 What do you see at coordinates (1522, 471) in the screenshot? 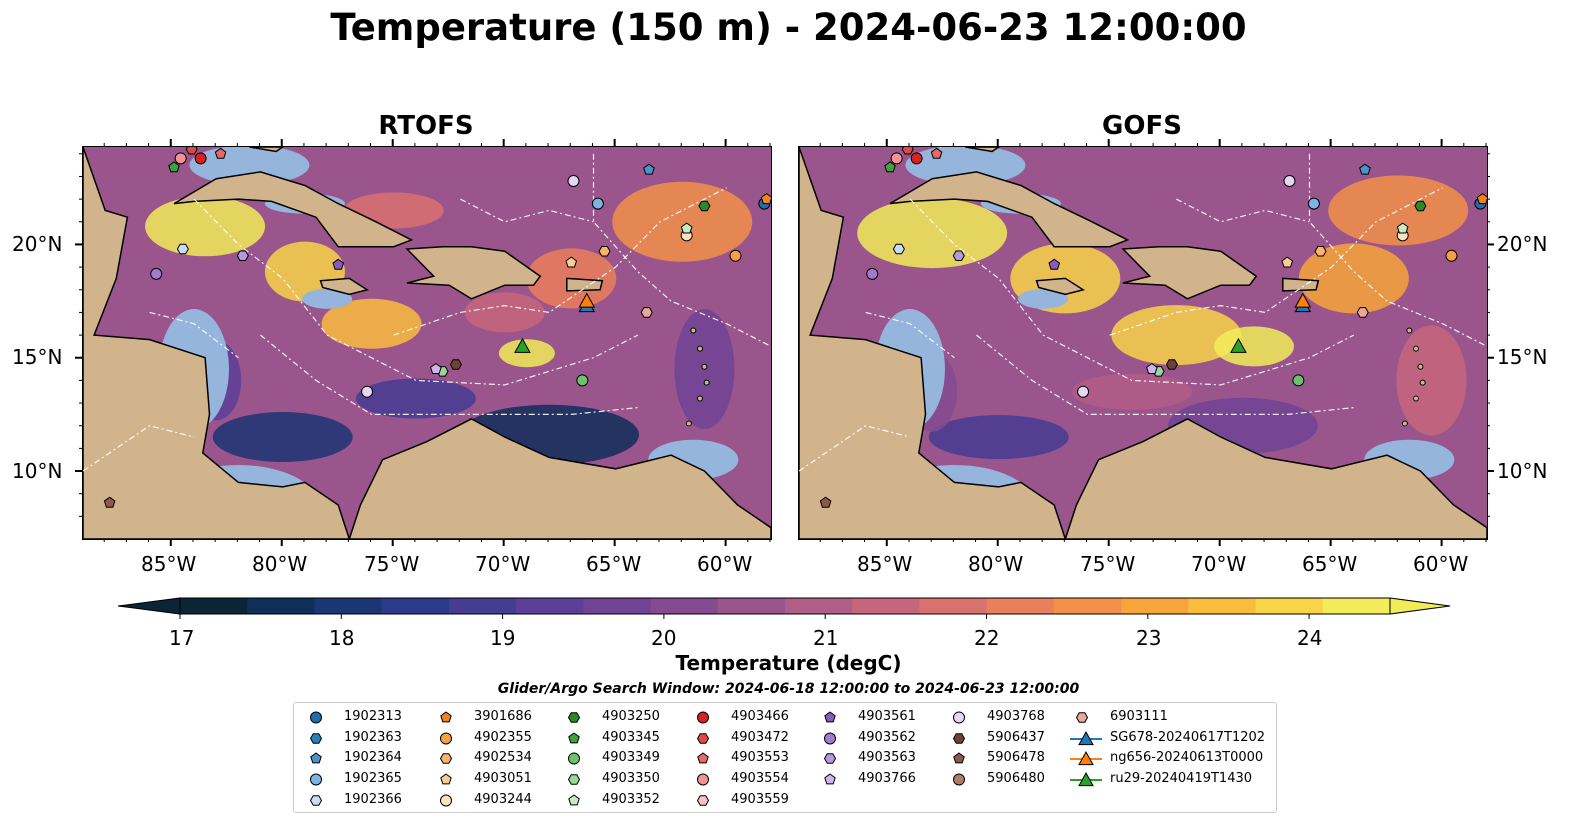
I see `y-tick-label: 10°N` at bounding box center [1522, 471].